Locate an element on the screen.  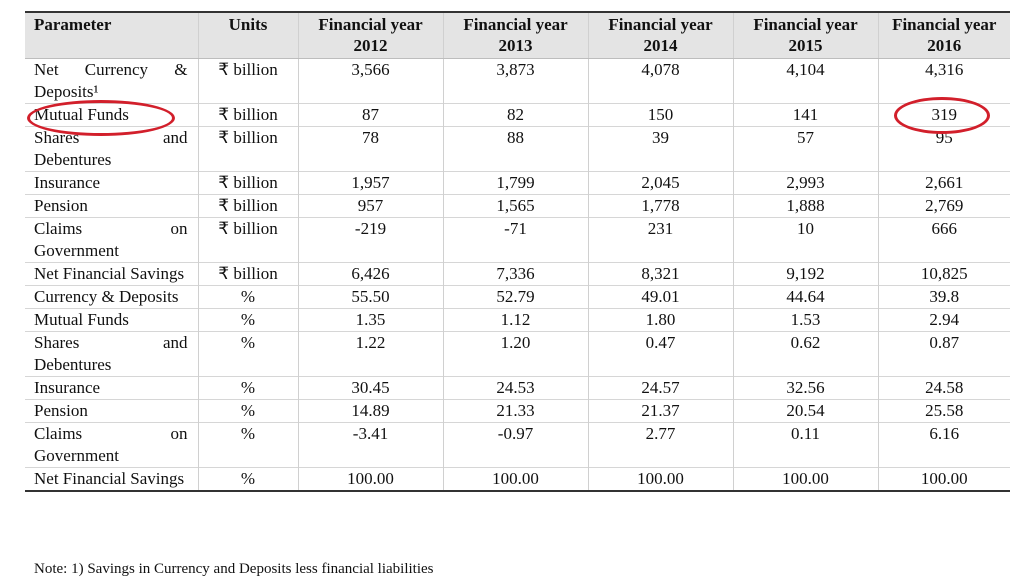
row-value: -3.41 is located at coordinates (370, 445).